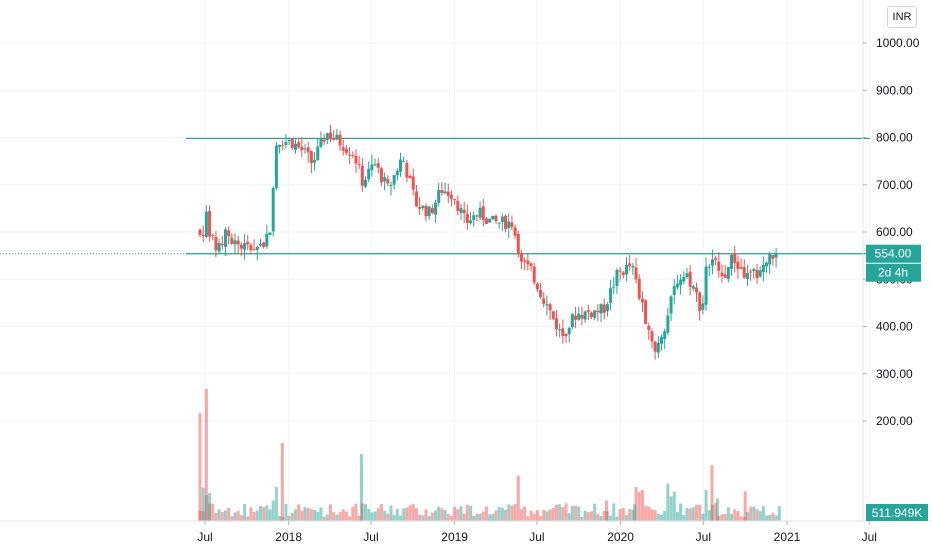 The height and width of the screenshot is (550, 932). I want to click on y-tick-label: 700.00, so click(894, 185).